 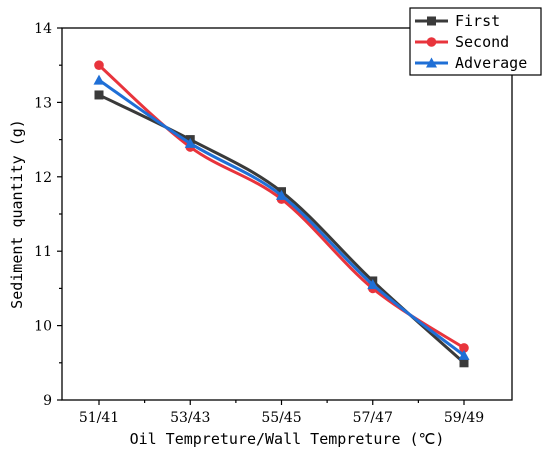 What do you see at coordinates (43, 103) in the screenshot?
I see `y-tick-label: 13` at bounding box center [43, 103].